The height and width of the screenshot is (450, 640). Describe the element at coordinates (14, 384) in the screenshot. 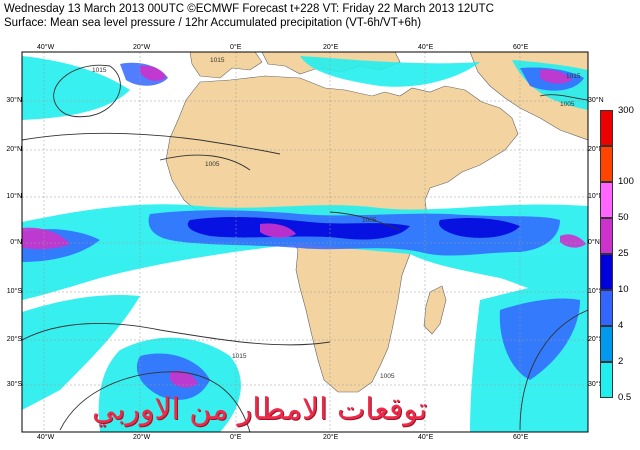

I see `lat-label-left-30s: 30°S` at that location.